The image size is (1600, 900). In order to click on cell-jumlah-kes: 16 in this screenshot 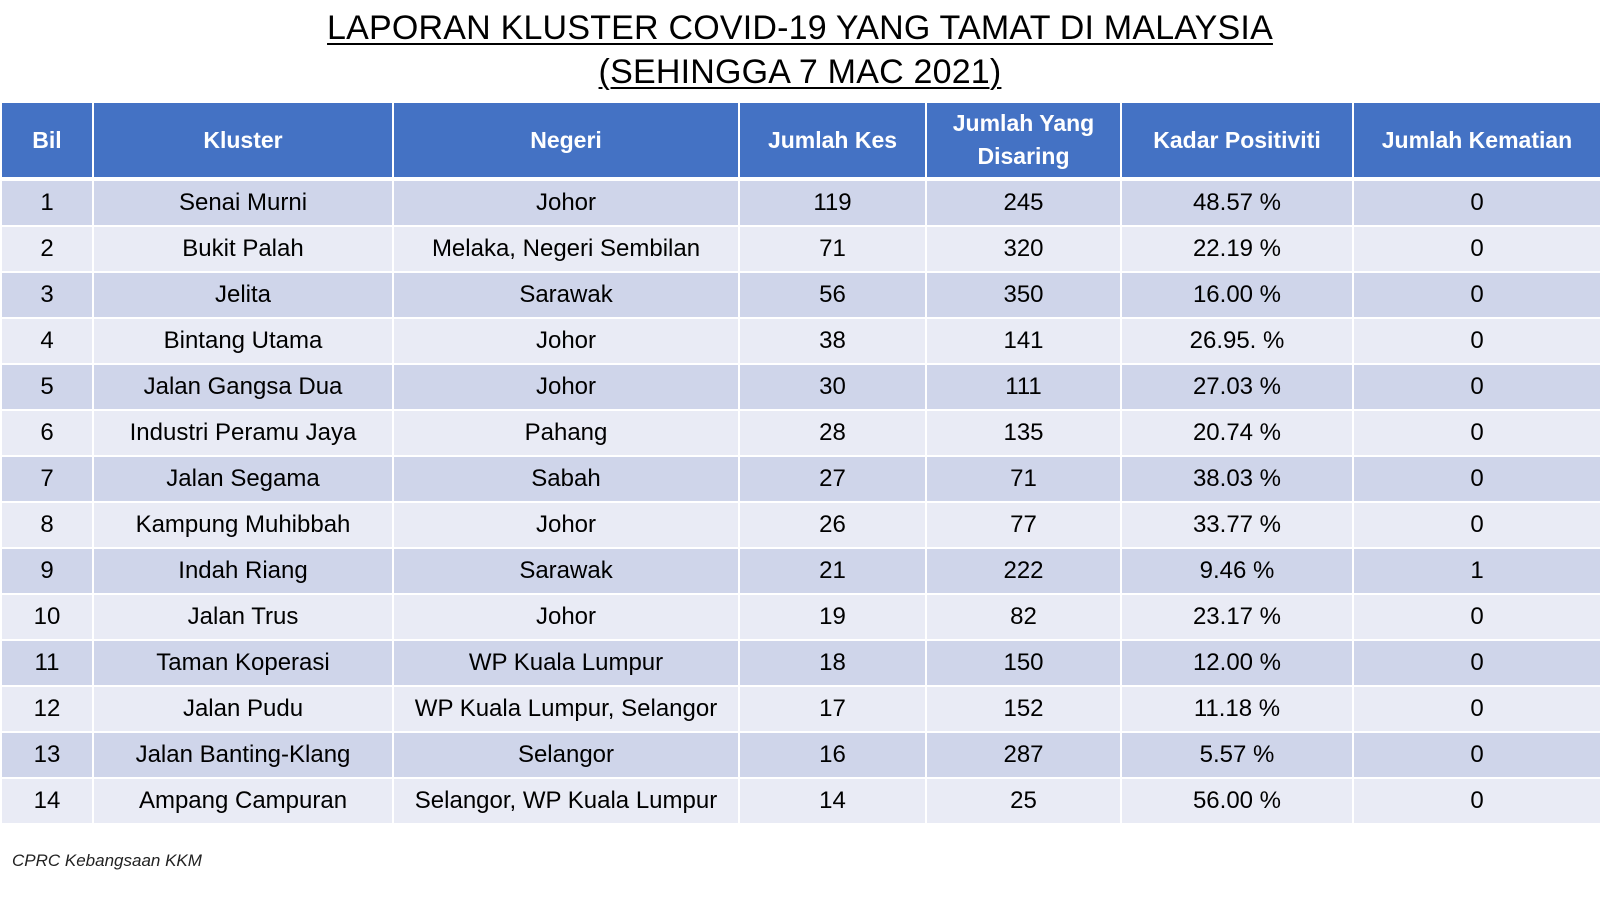, I will do `click(832, 755)`.